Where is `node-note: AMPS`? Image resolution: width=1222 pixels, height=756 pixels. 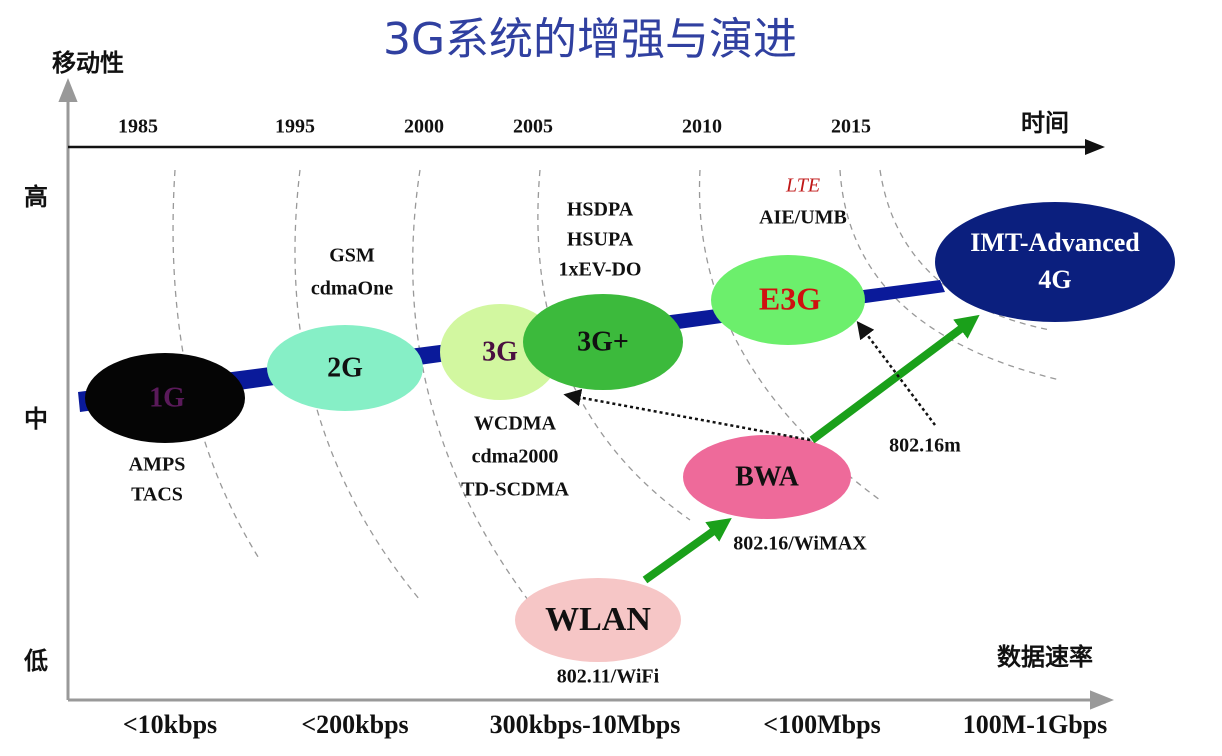 node-note: AMPS is located at coordinates (157, 465).